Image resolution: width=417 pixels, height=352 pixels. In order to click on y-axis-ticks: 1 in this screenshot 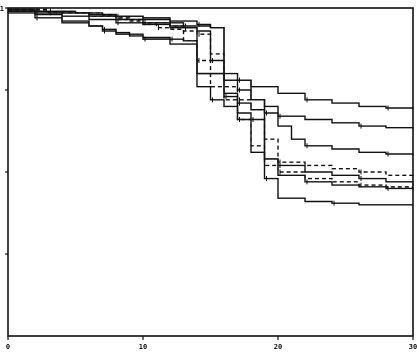, I will do `click(4, 130)`.